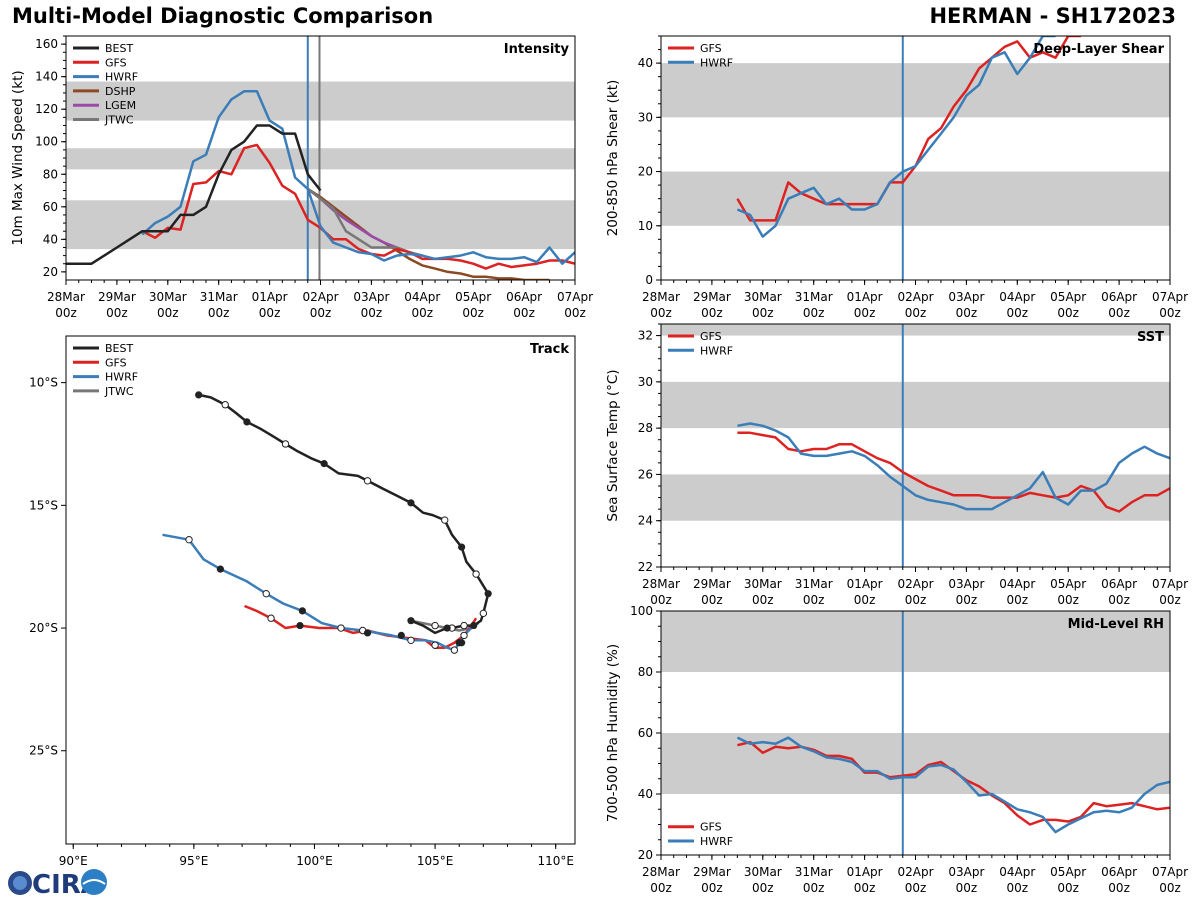 The image size is (1200, 900). What do you see at coordinates (763, 297) in the screenshot?
I see `shear-xtick-date: 30Mar` at bounding box center [763, 297].